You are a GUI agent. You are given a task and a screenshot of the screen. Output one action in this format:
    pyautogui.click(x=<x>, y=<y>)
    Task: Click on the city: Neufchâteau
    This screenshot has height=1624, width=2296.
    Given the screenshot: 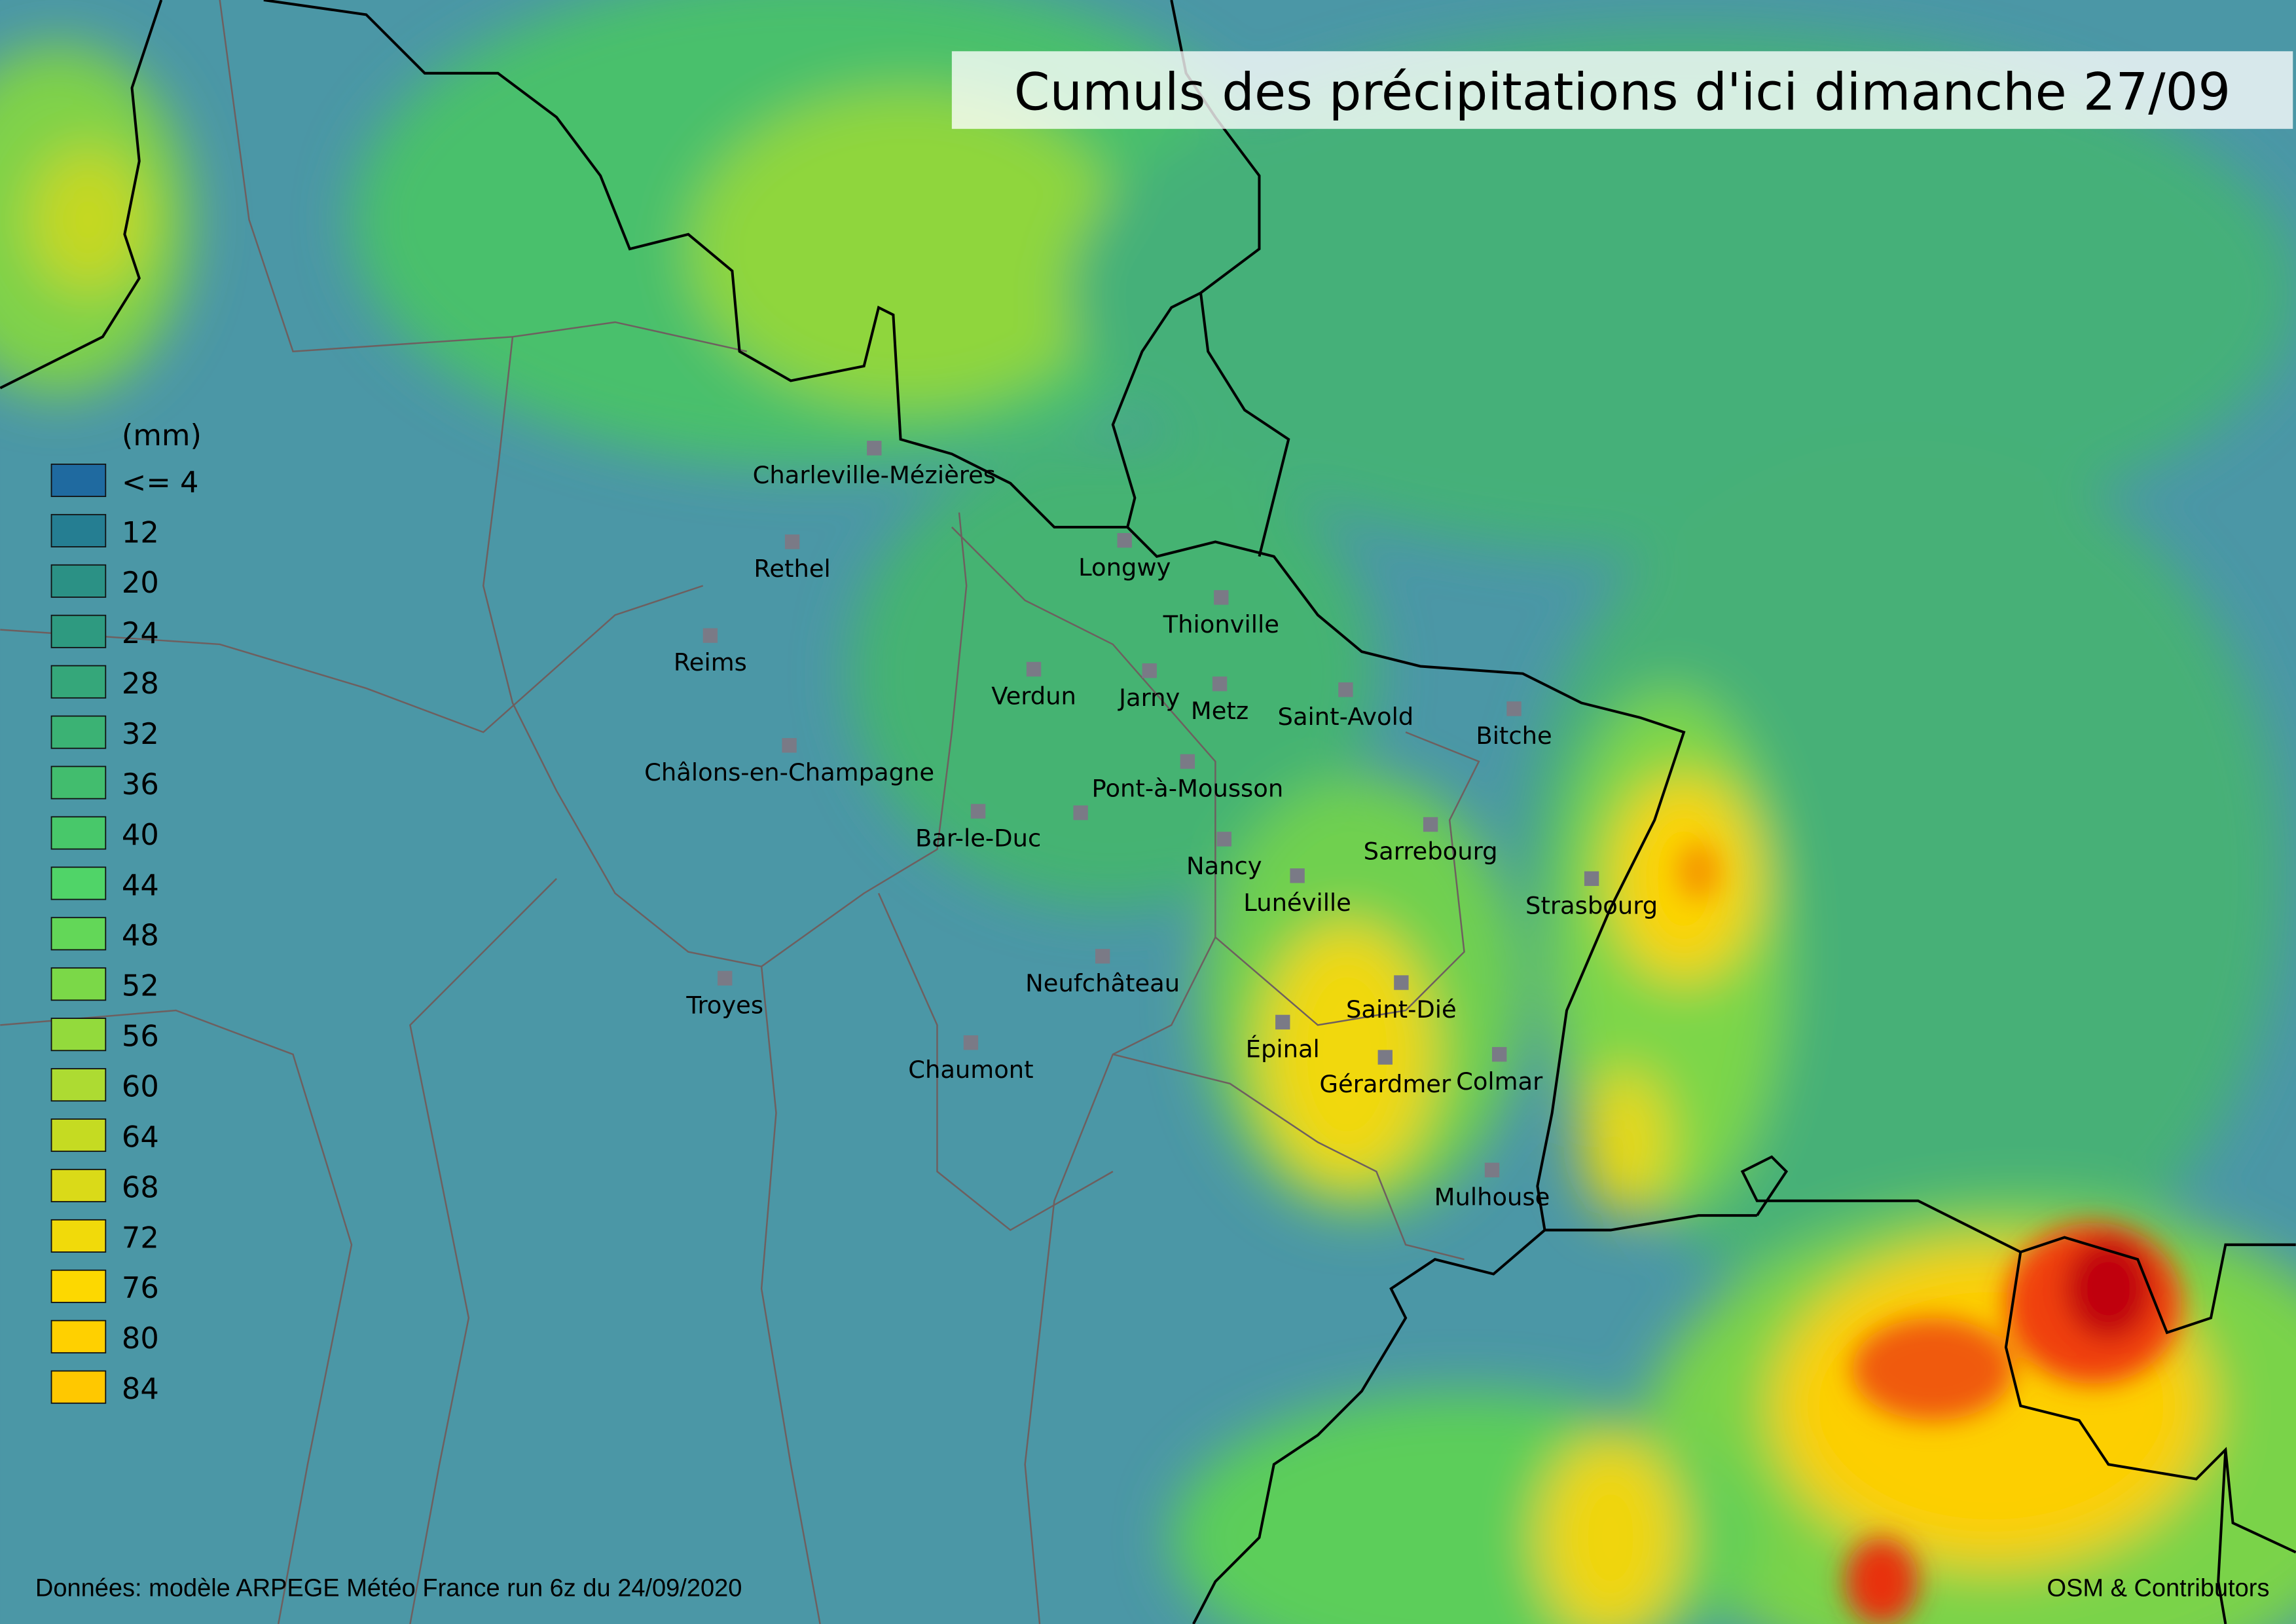 What is the action you would take?
    pyautogui.click(x=1102, y=973)
    